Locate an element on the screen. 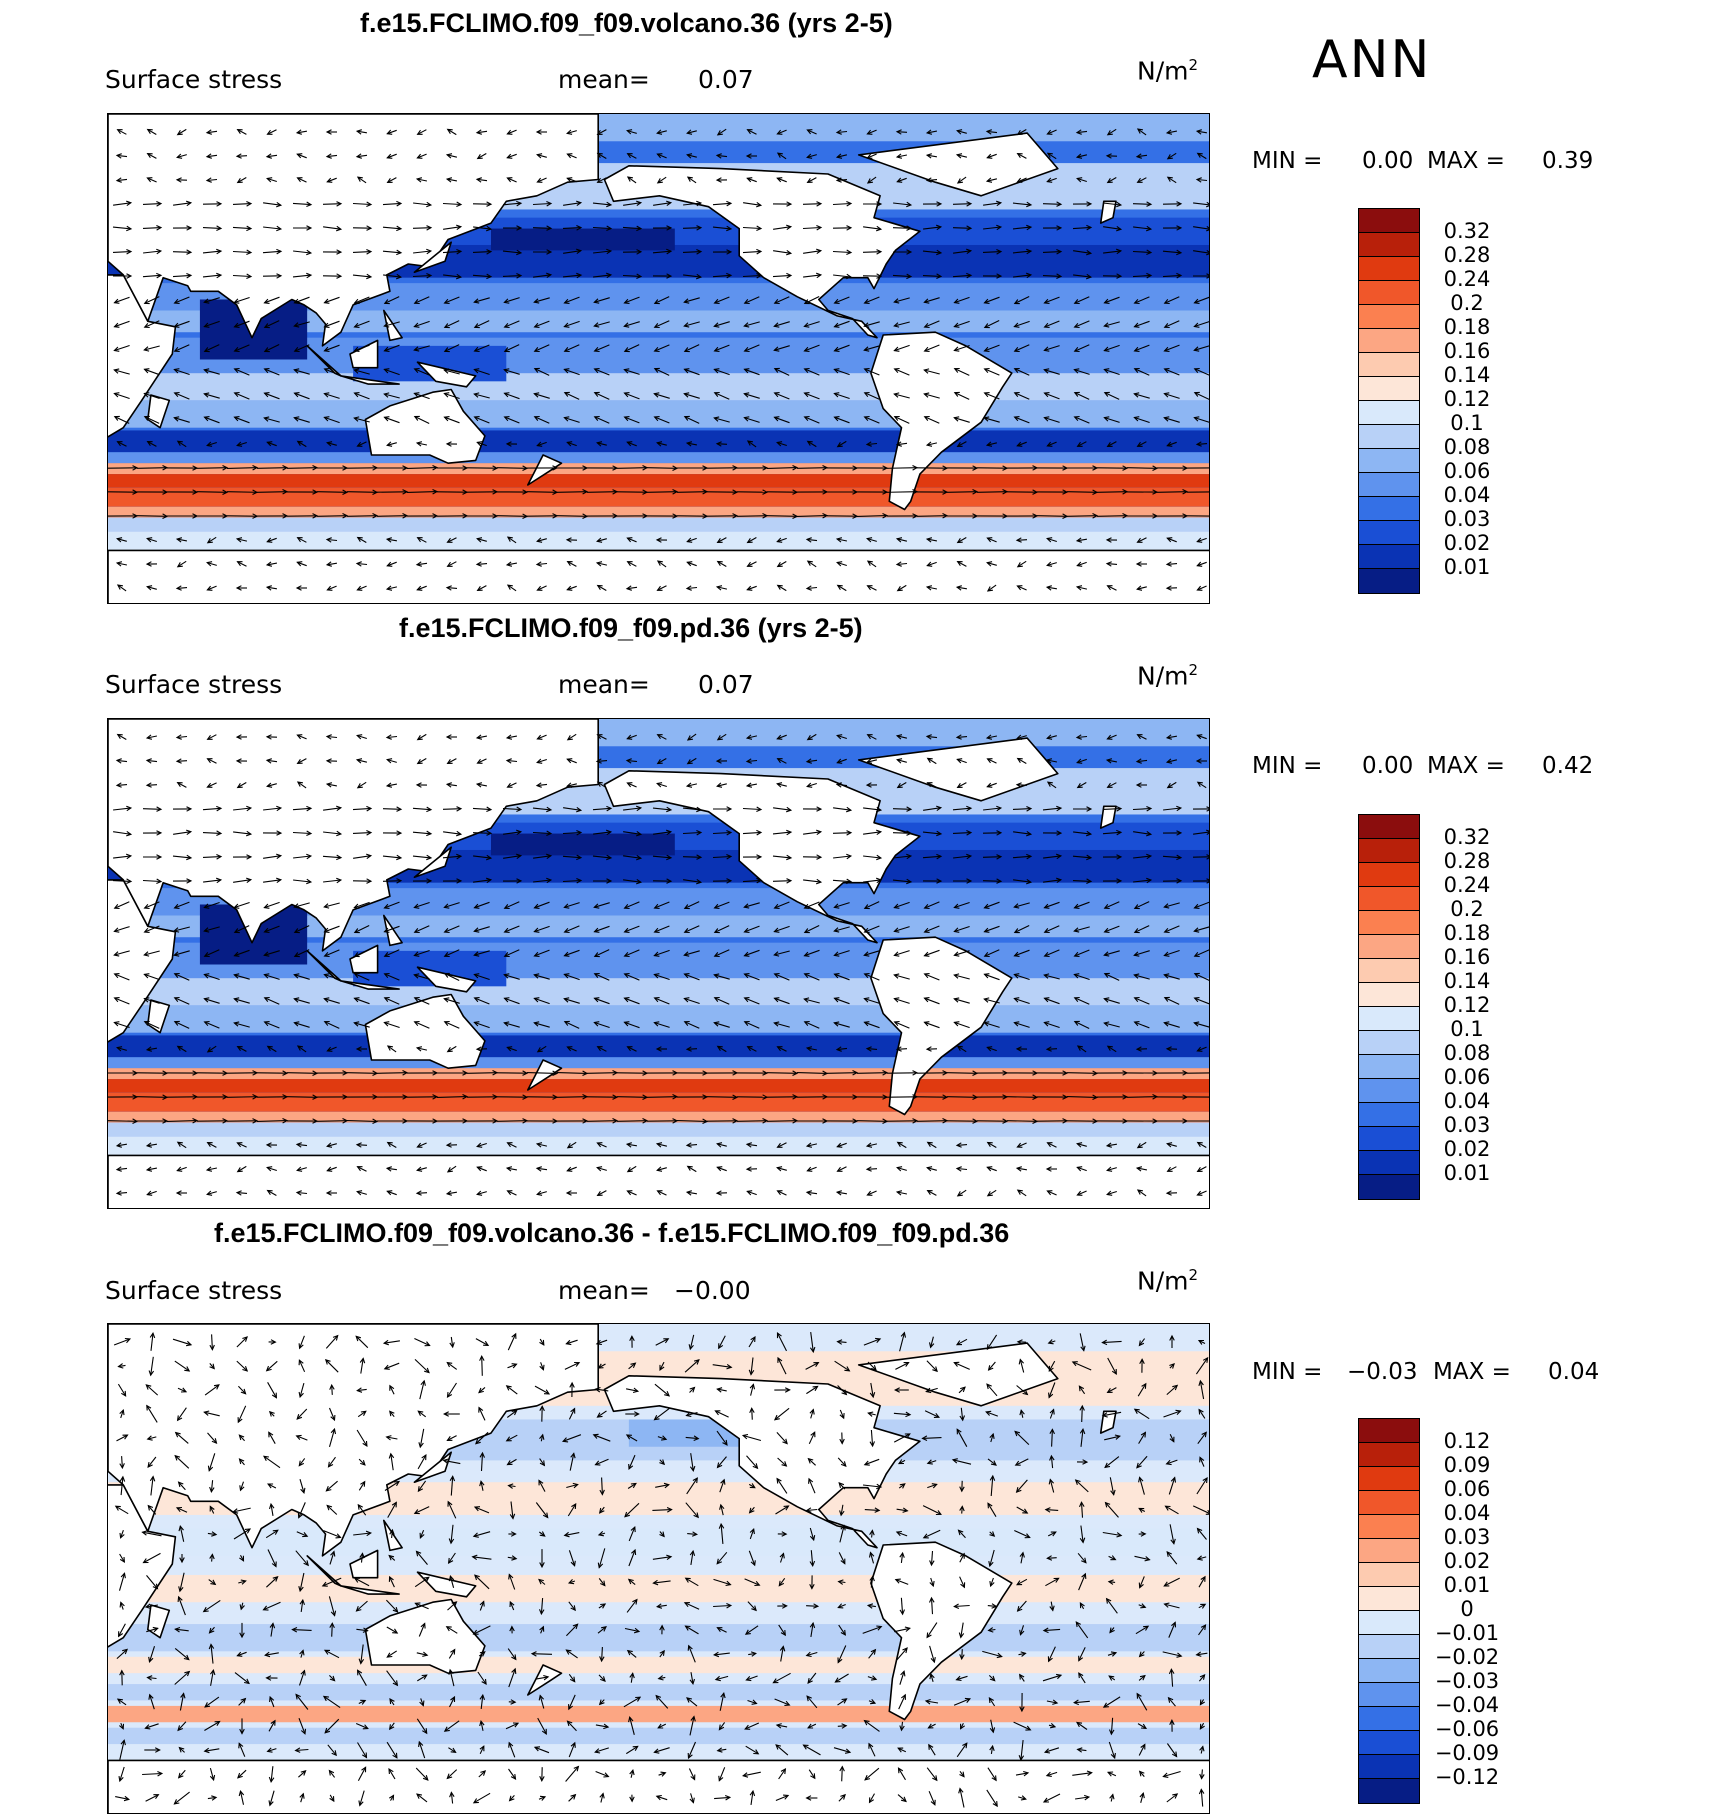 The image size is (1710, 1815). panel-3-min-value: −0.03 is located at coordinates (1382, 1372).